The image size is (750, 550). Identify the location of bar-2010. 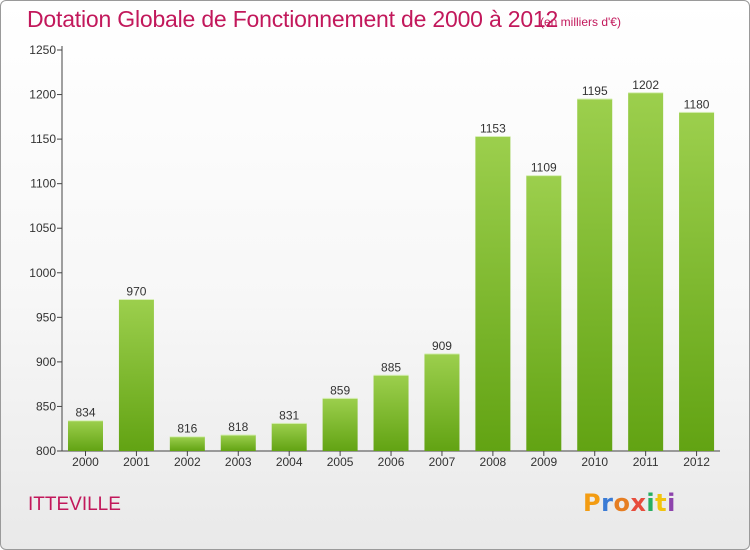
(595, 275).